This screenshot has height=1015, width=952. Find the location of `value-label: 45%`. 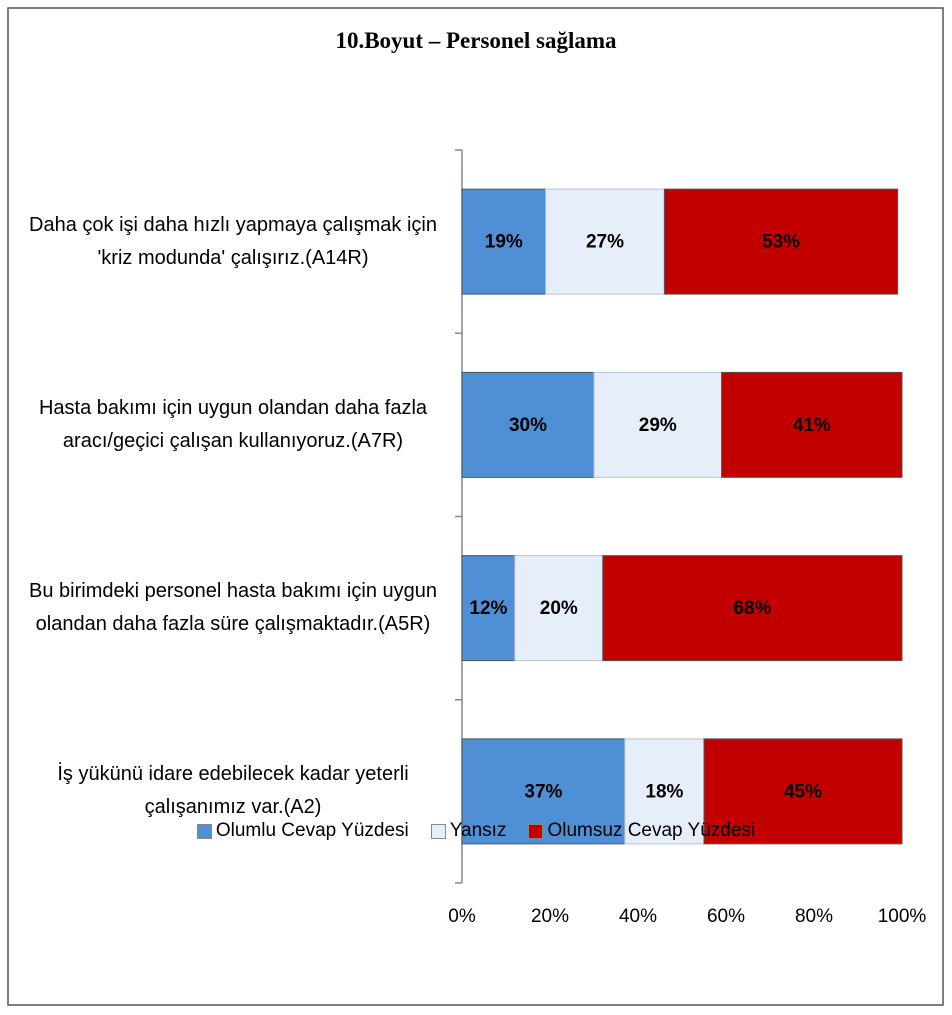

value-label: 45% is located at coordinates (803, 791).